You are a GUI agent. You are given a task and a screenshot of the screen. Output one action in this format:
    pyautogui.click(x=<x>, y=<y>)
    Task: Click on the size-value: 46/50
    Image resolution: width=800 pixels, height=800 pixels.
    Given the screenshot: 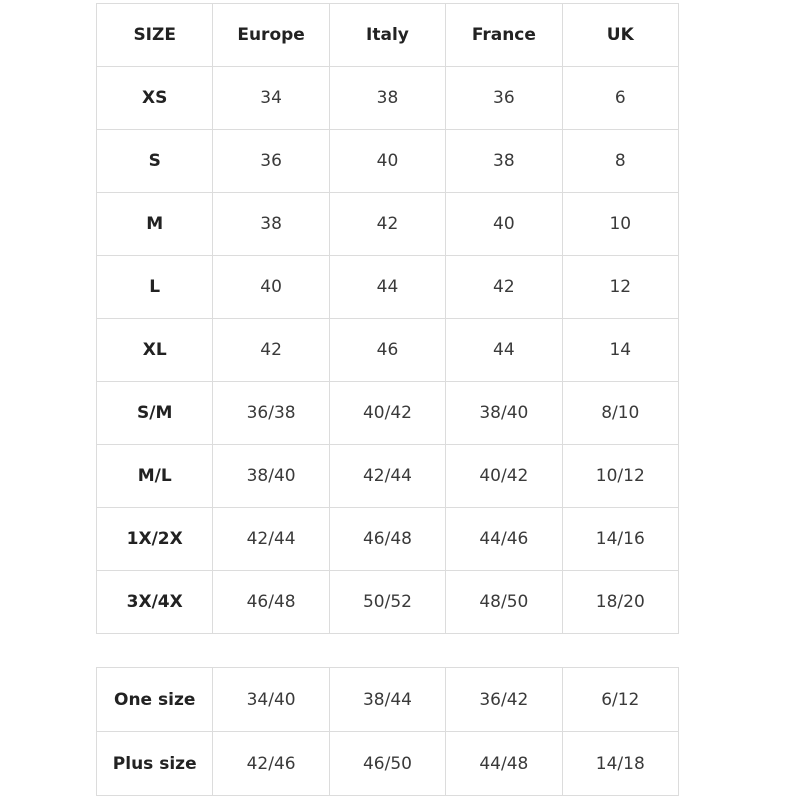 What is the action you would take?
    pyautogui.click(x=387, y=763)
    